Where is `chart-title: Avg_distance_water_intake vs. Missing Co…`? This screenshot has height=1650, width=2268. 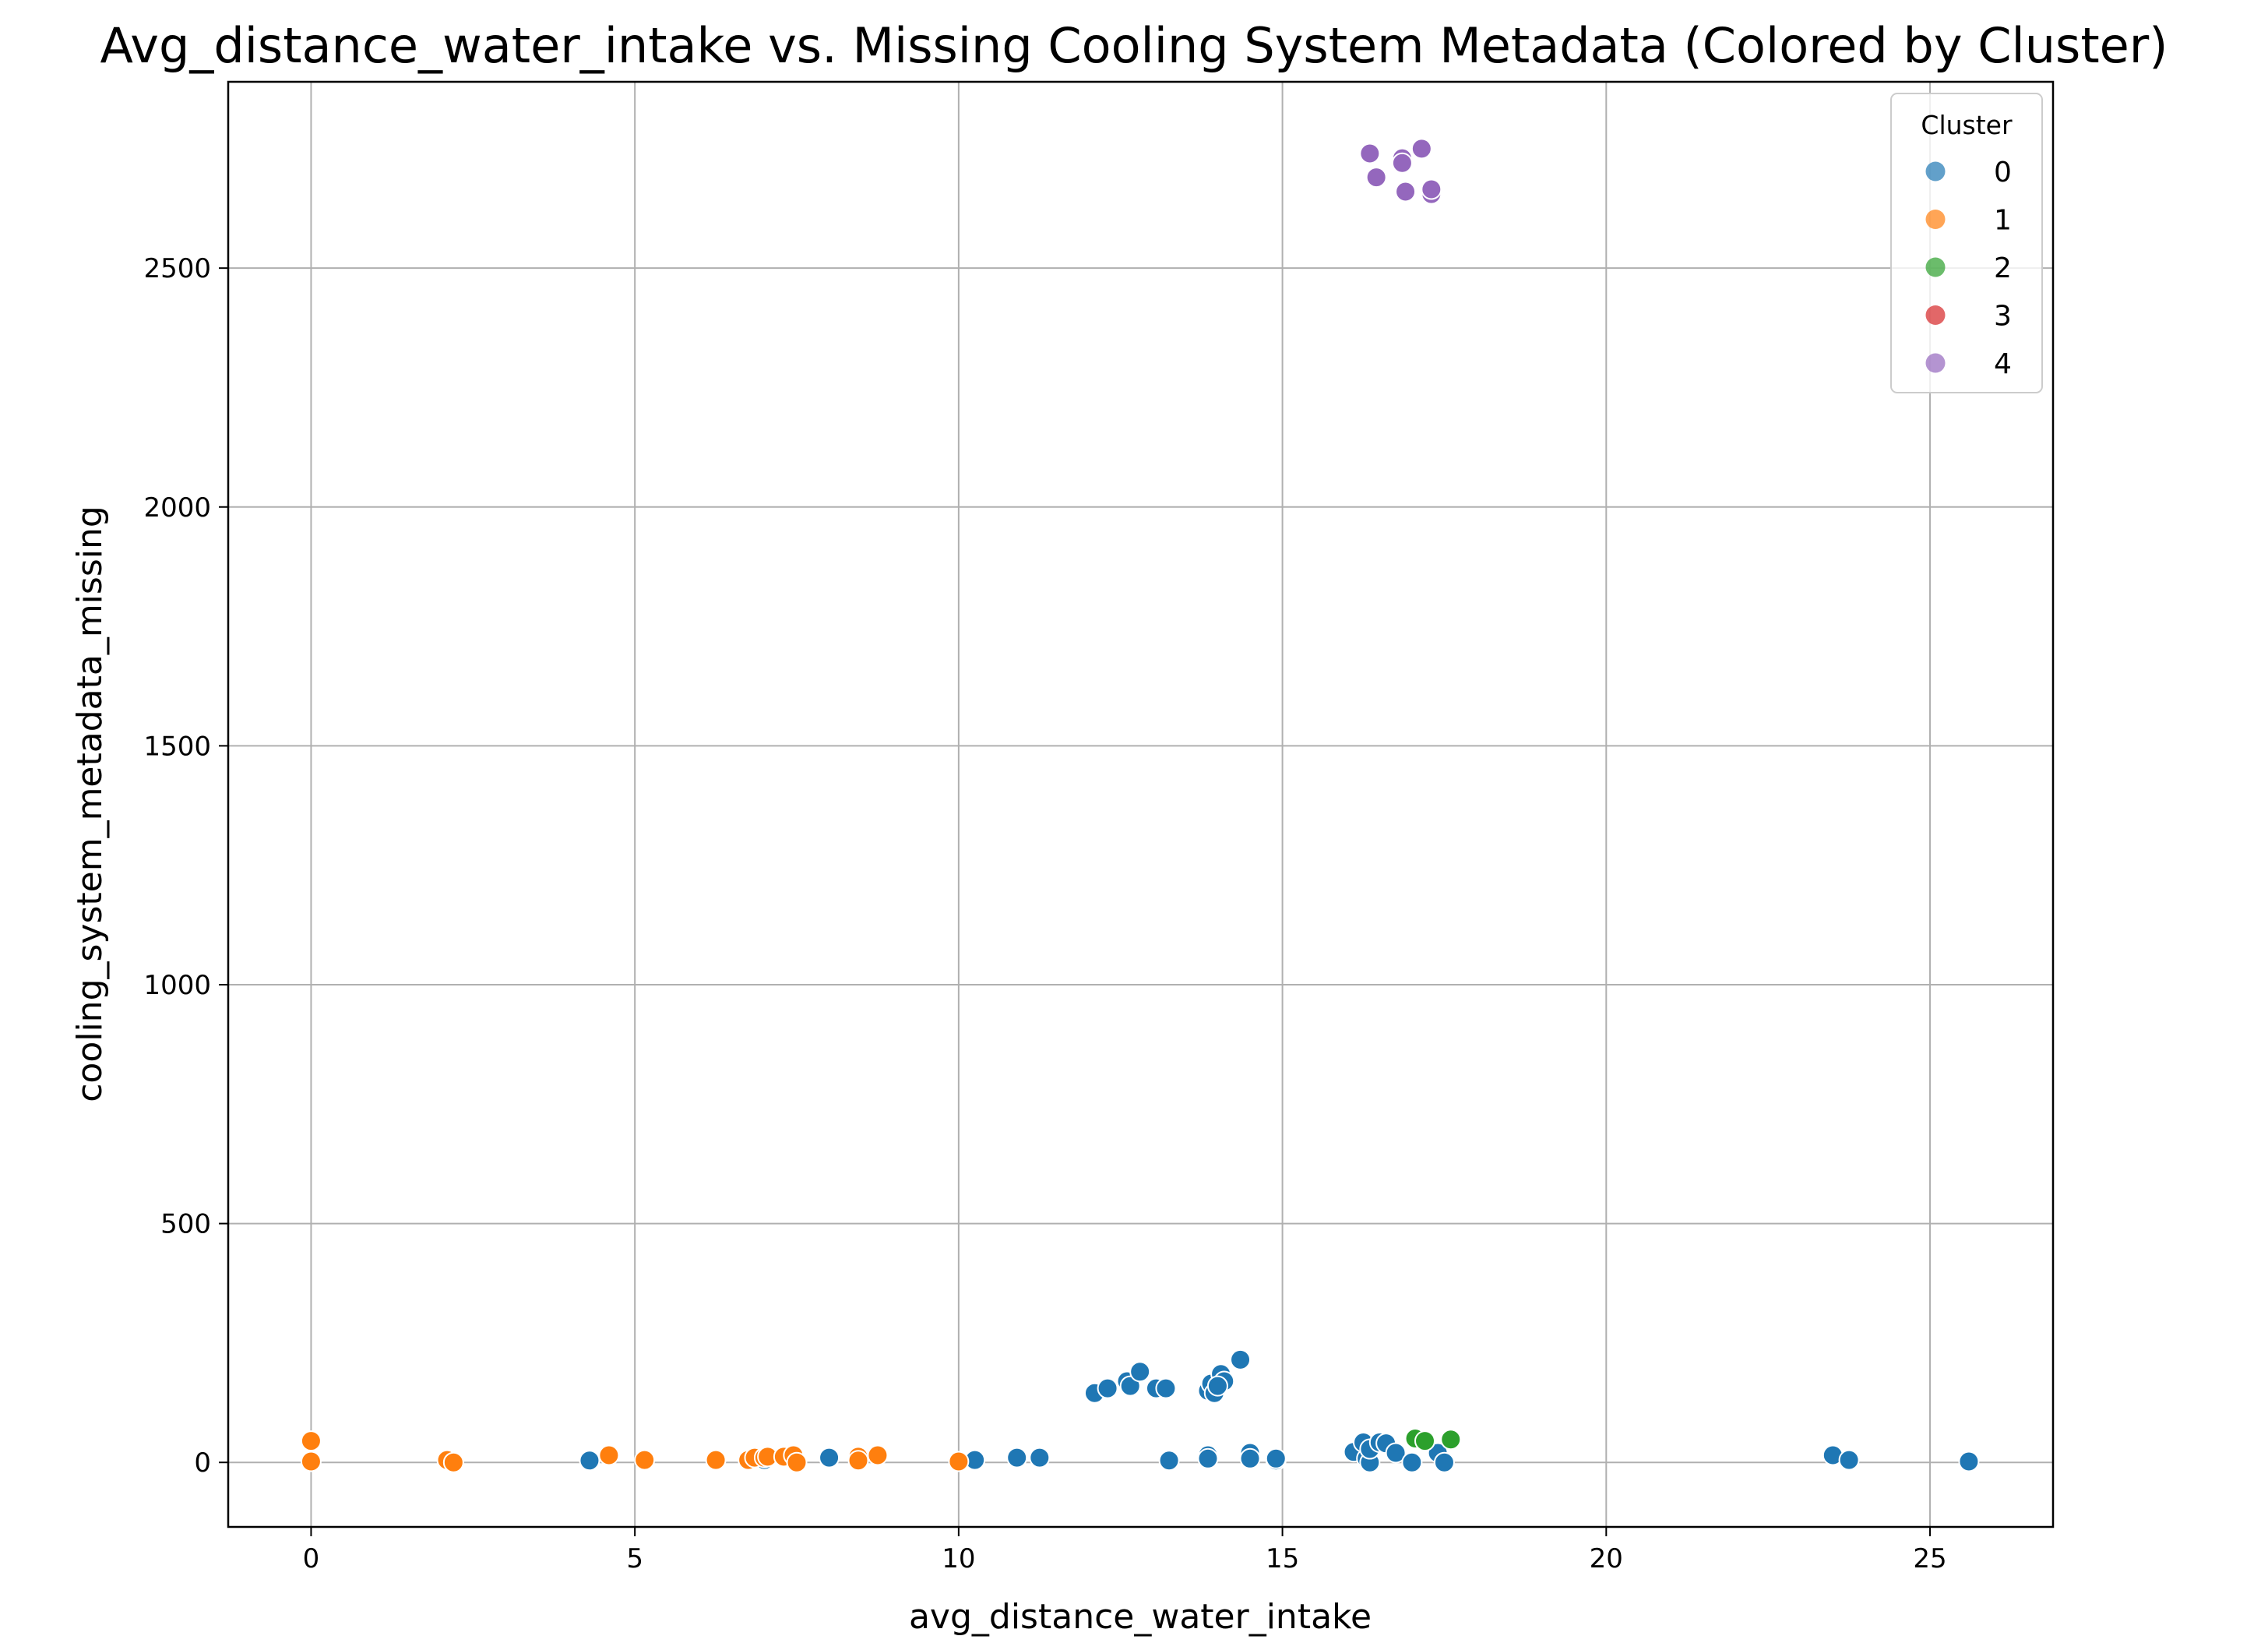 chart-title: Avg_distance_water_intake vs. Missing Co… is located at coordinates (1134, 45).